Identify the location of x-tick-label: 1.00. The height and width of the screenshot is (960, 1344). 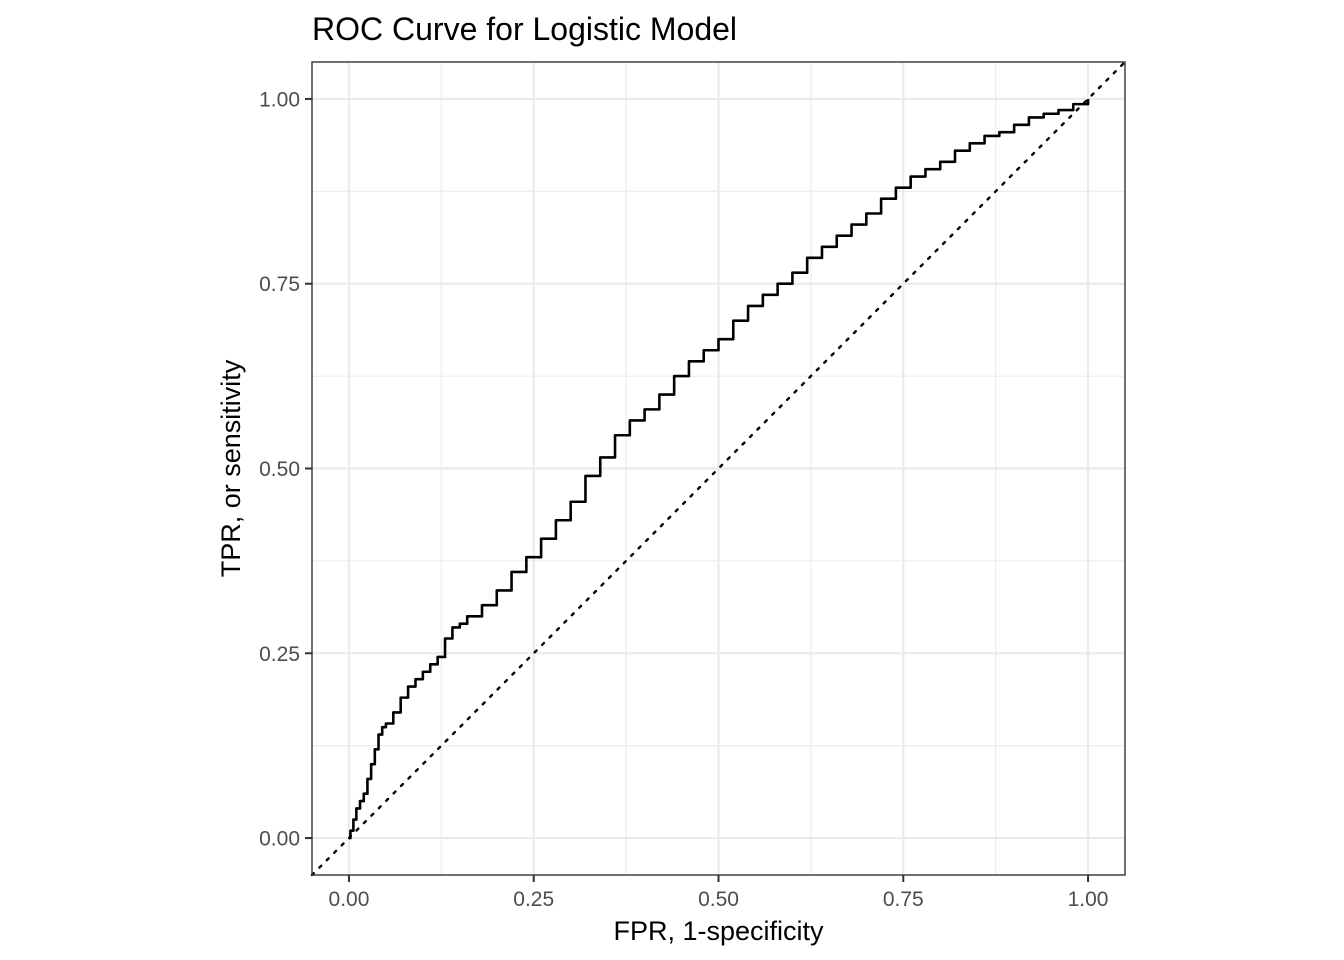
(1088, 899).